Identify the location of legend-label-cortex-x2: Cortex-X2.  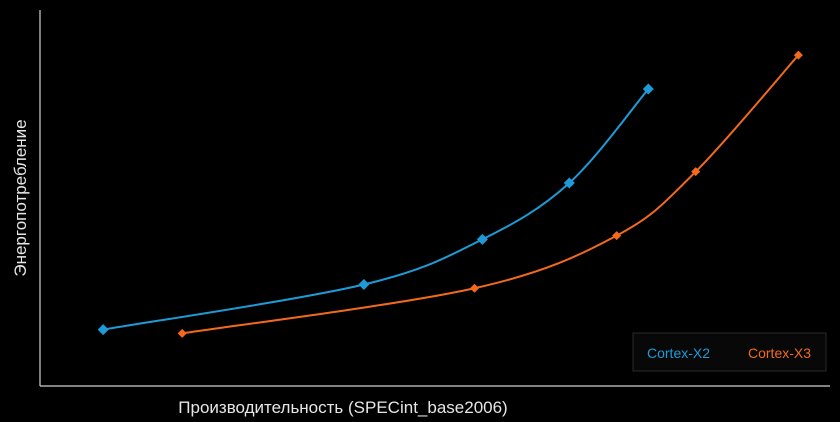
(678, 353).